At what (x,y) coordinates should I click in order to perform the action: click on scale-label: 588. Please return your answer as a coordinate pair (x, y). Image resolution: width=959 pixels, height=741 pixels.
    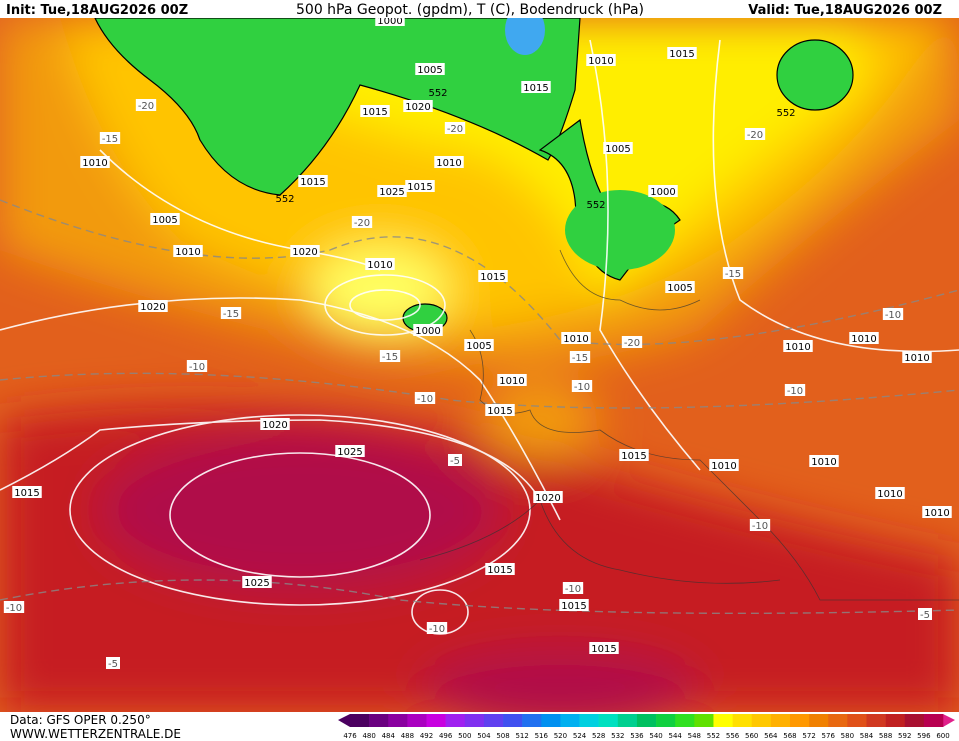
    Looking at the image, I should click on (885, 736).